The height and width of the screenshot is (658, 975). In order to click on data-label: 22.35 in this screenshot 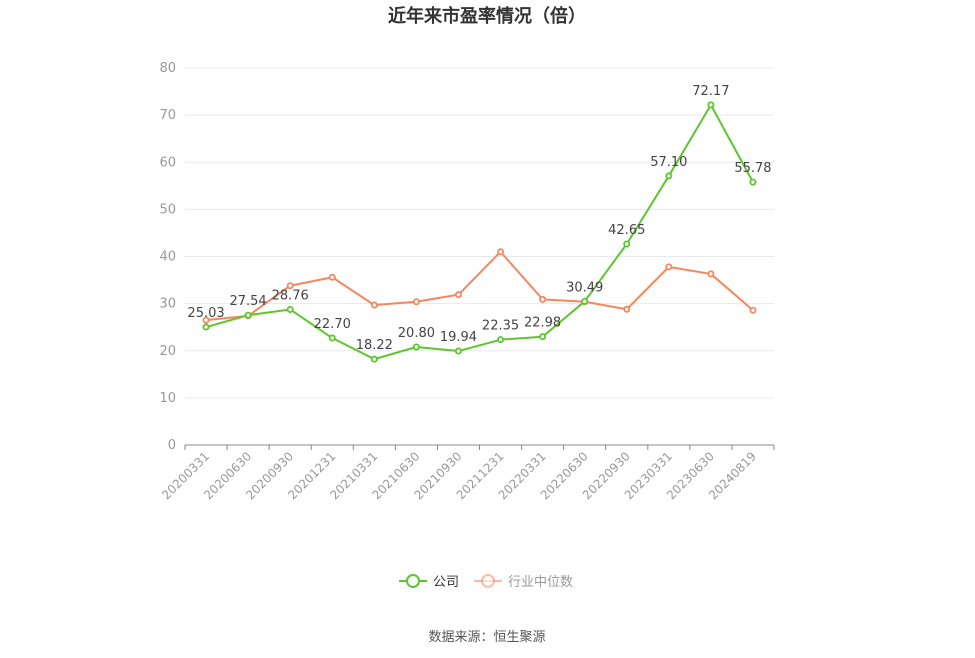, I will do `click(500, 326)`.